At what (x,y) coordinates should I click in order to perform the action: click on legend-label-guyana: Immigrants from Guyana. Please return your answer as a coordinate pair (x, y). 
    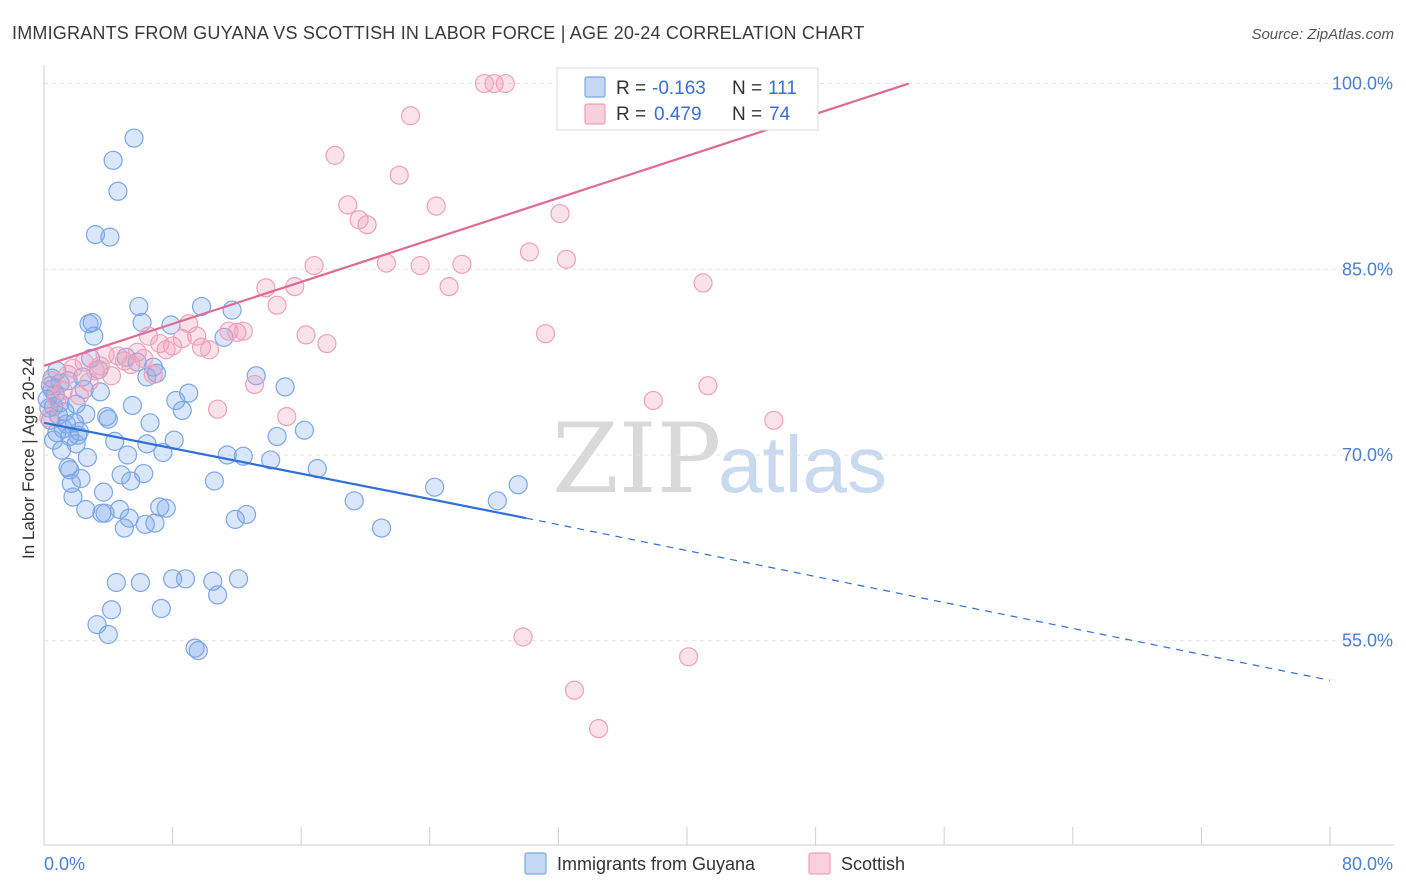
    Looking at the image, I should click on (656, 864).